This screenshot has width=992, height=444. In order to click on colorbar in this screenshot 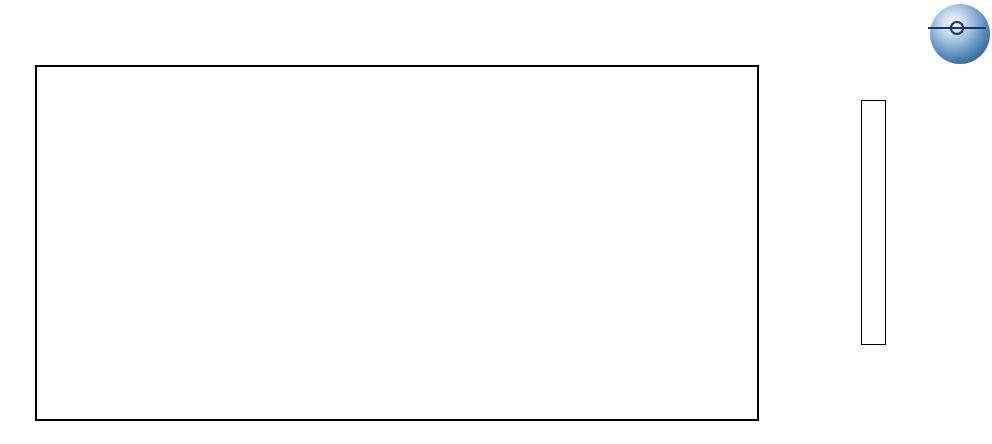, I will do `click(873, 222)`.